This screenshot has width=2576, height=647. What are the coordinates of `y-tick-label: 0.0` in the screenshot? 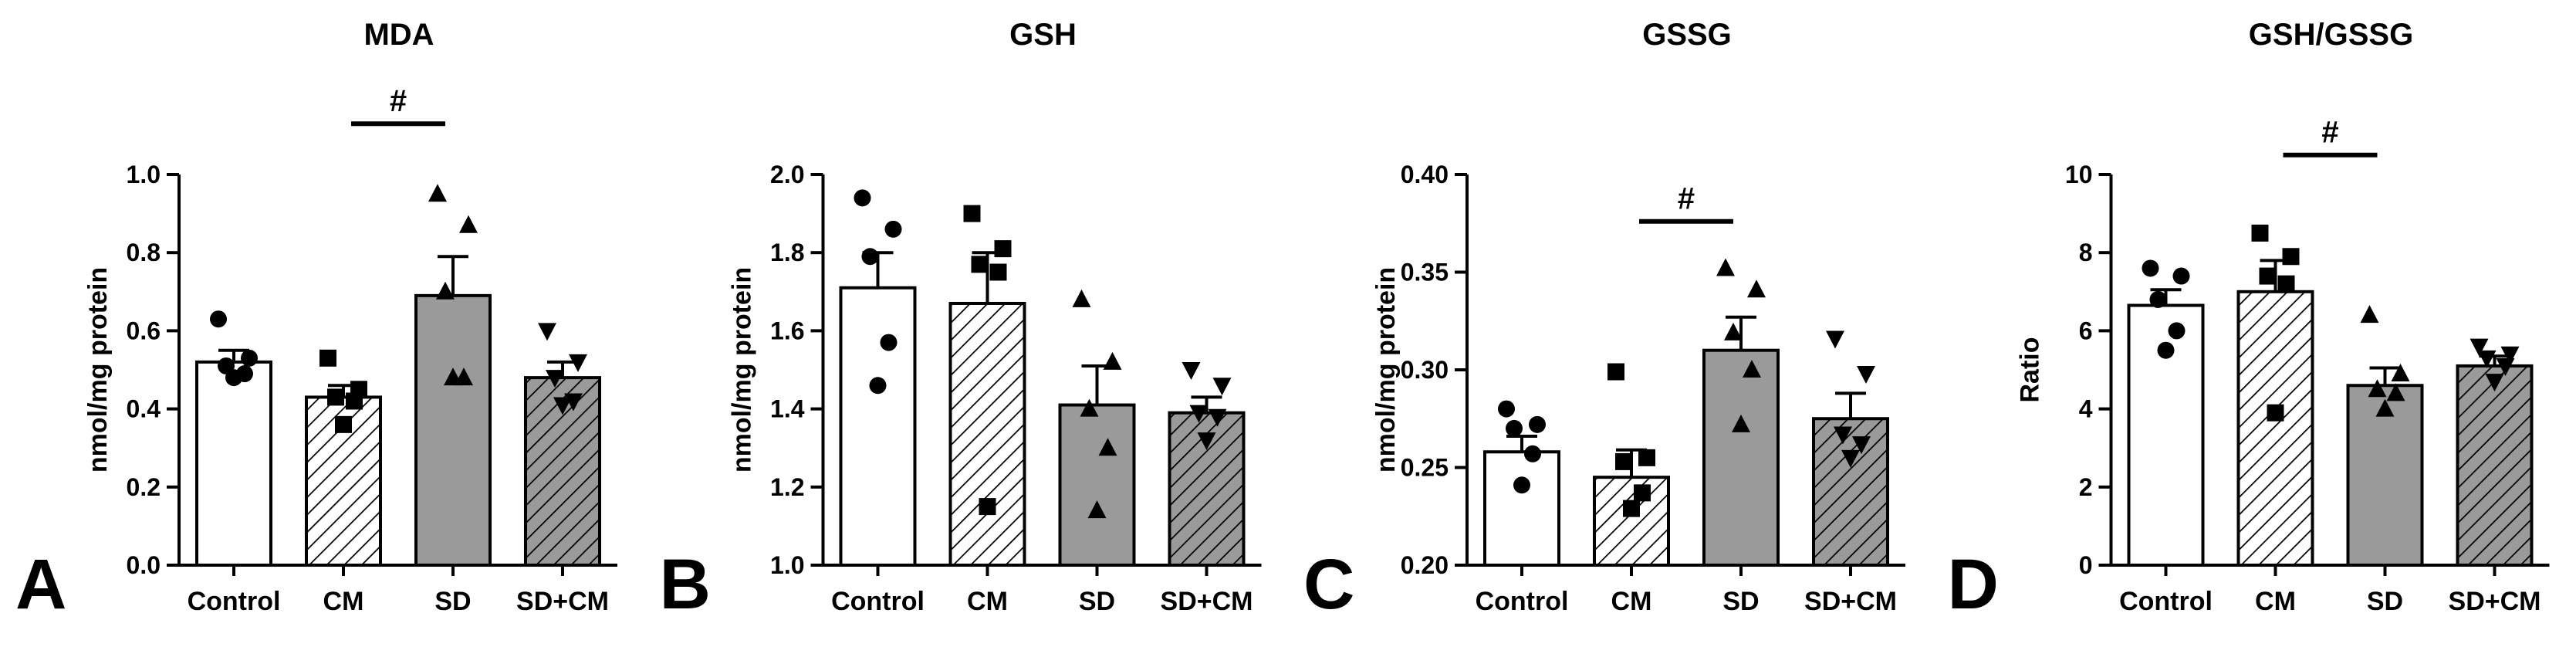 It's located at (144, 565).